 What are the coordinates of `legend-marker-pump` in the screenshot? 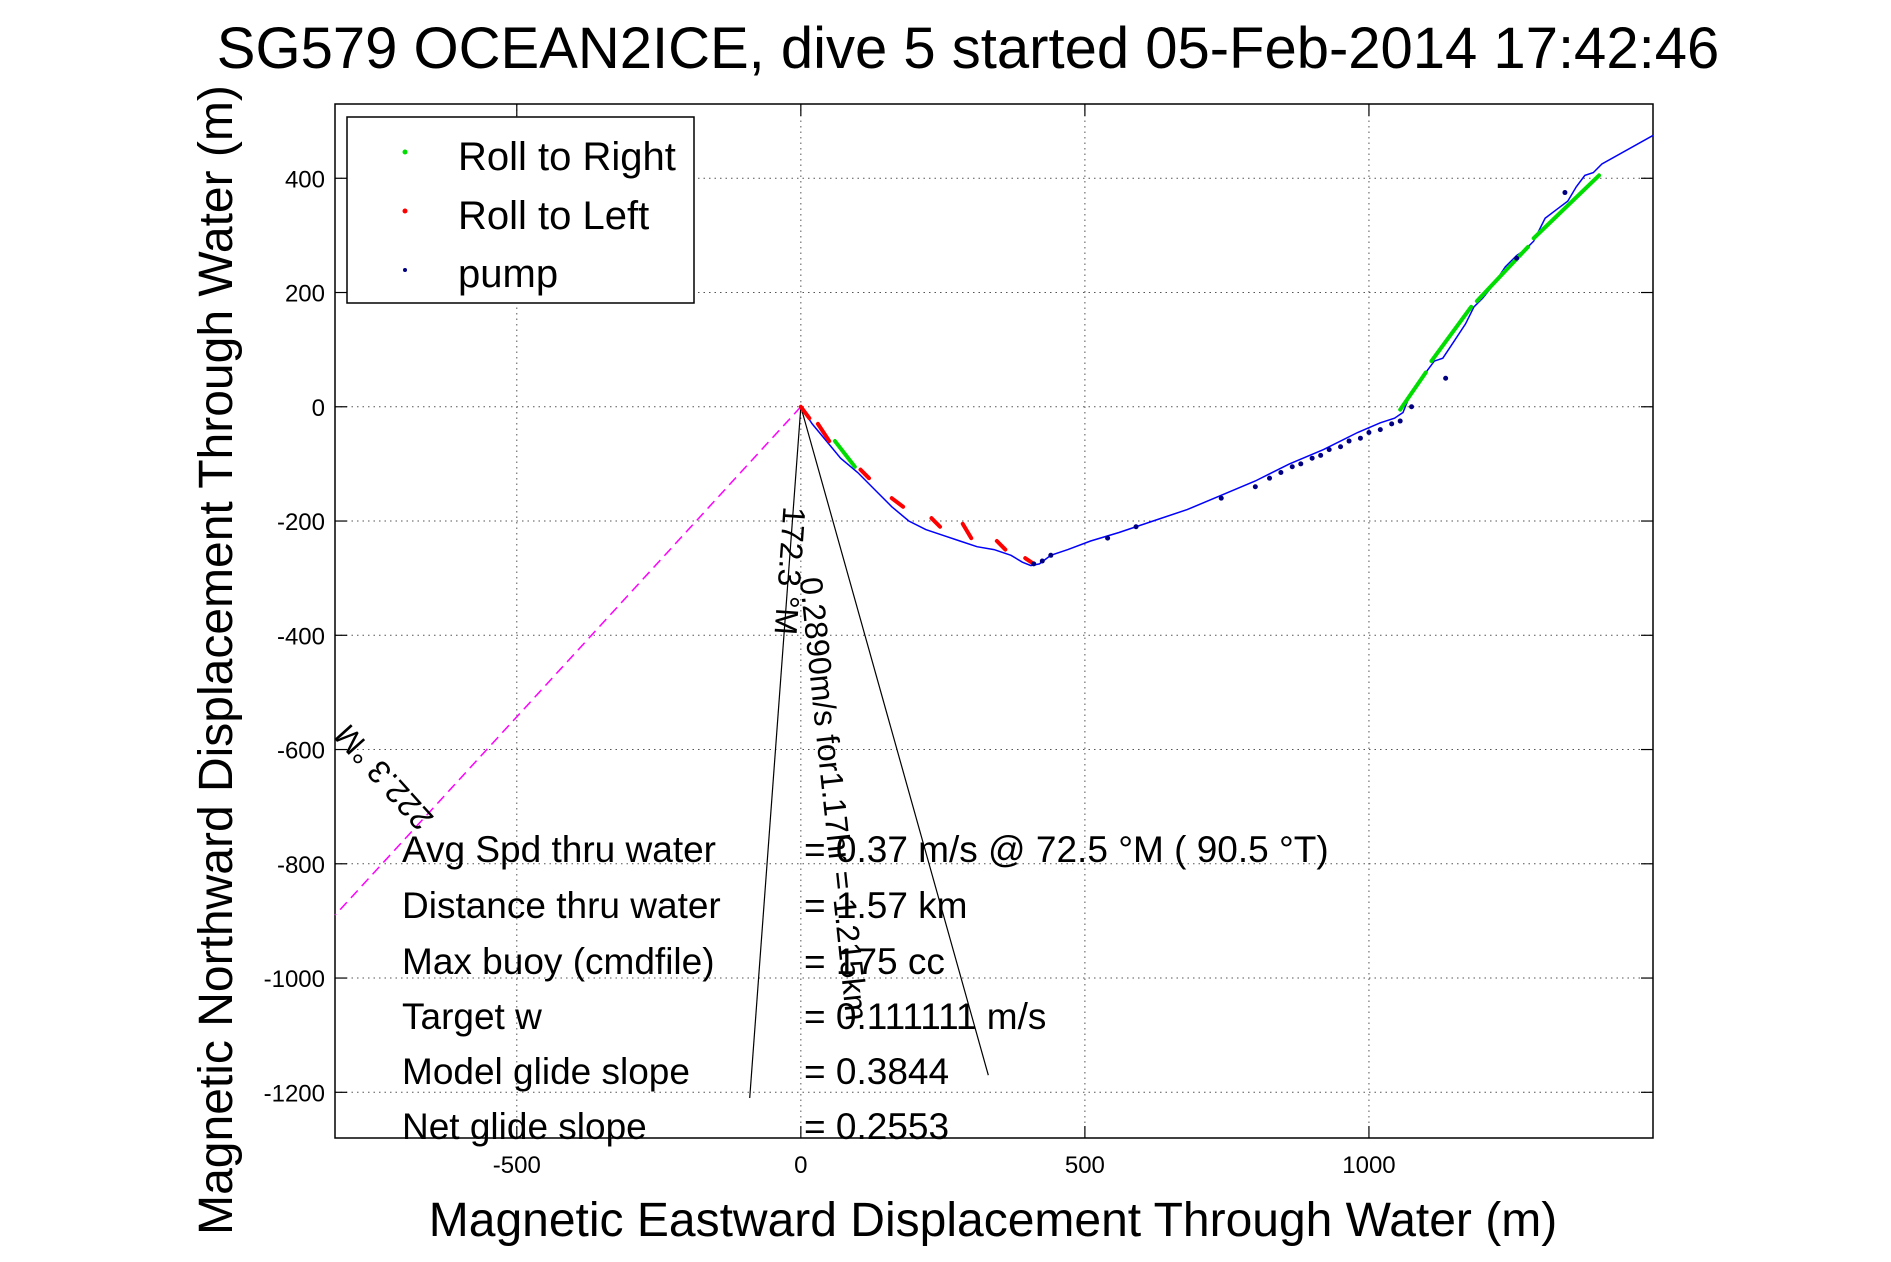 It's located at (405, 270).